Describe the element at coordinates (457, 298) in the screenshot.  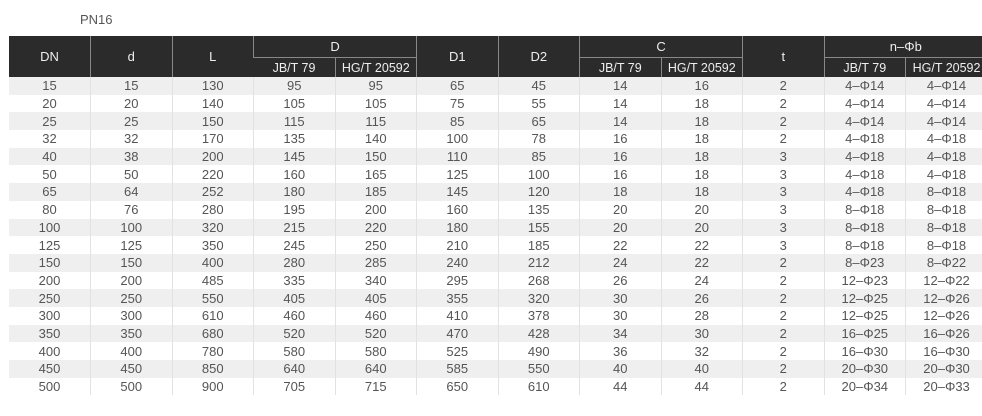
I see `table-cell: 355` at that location.